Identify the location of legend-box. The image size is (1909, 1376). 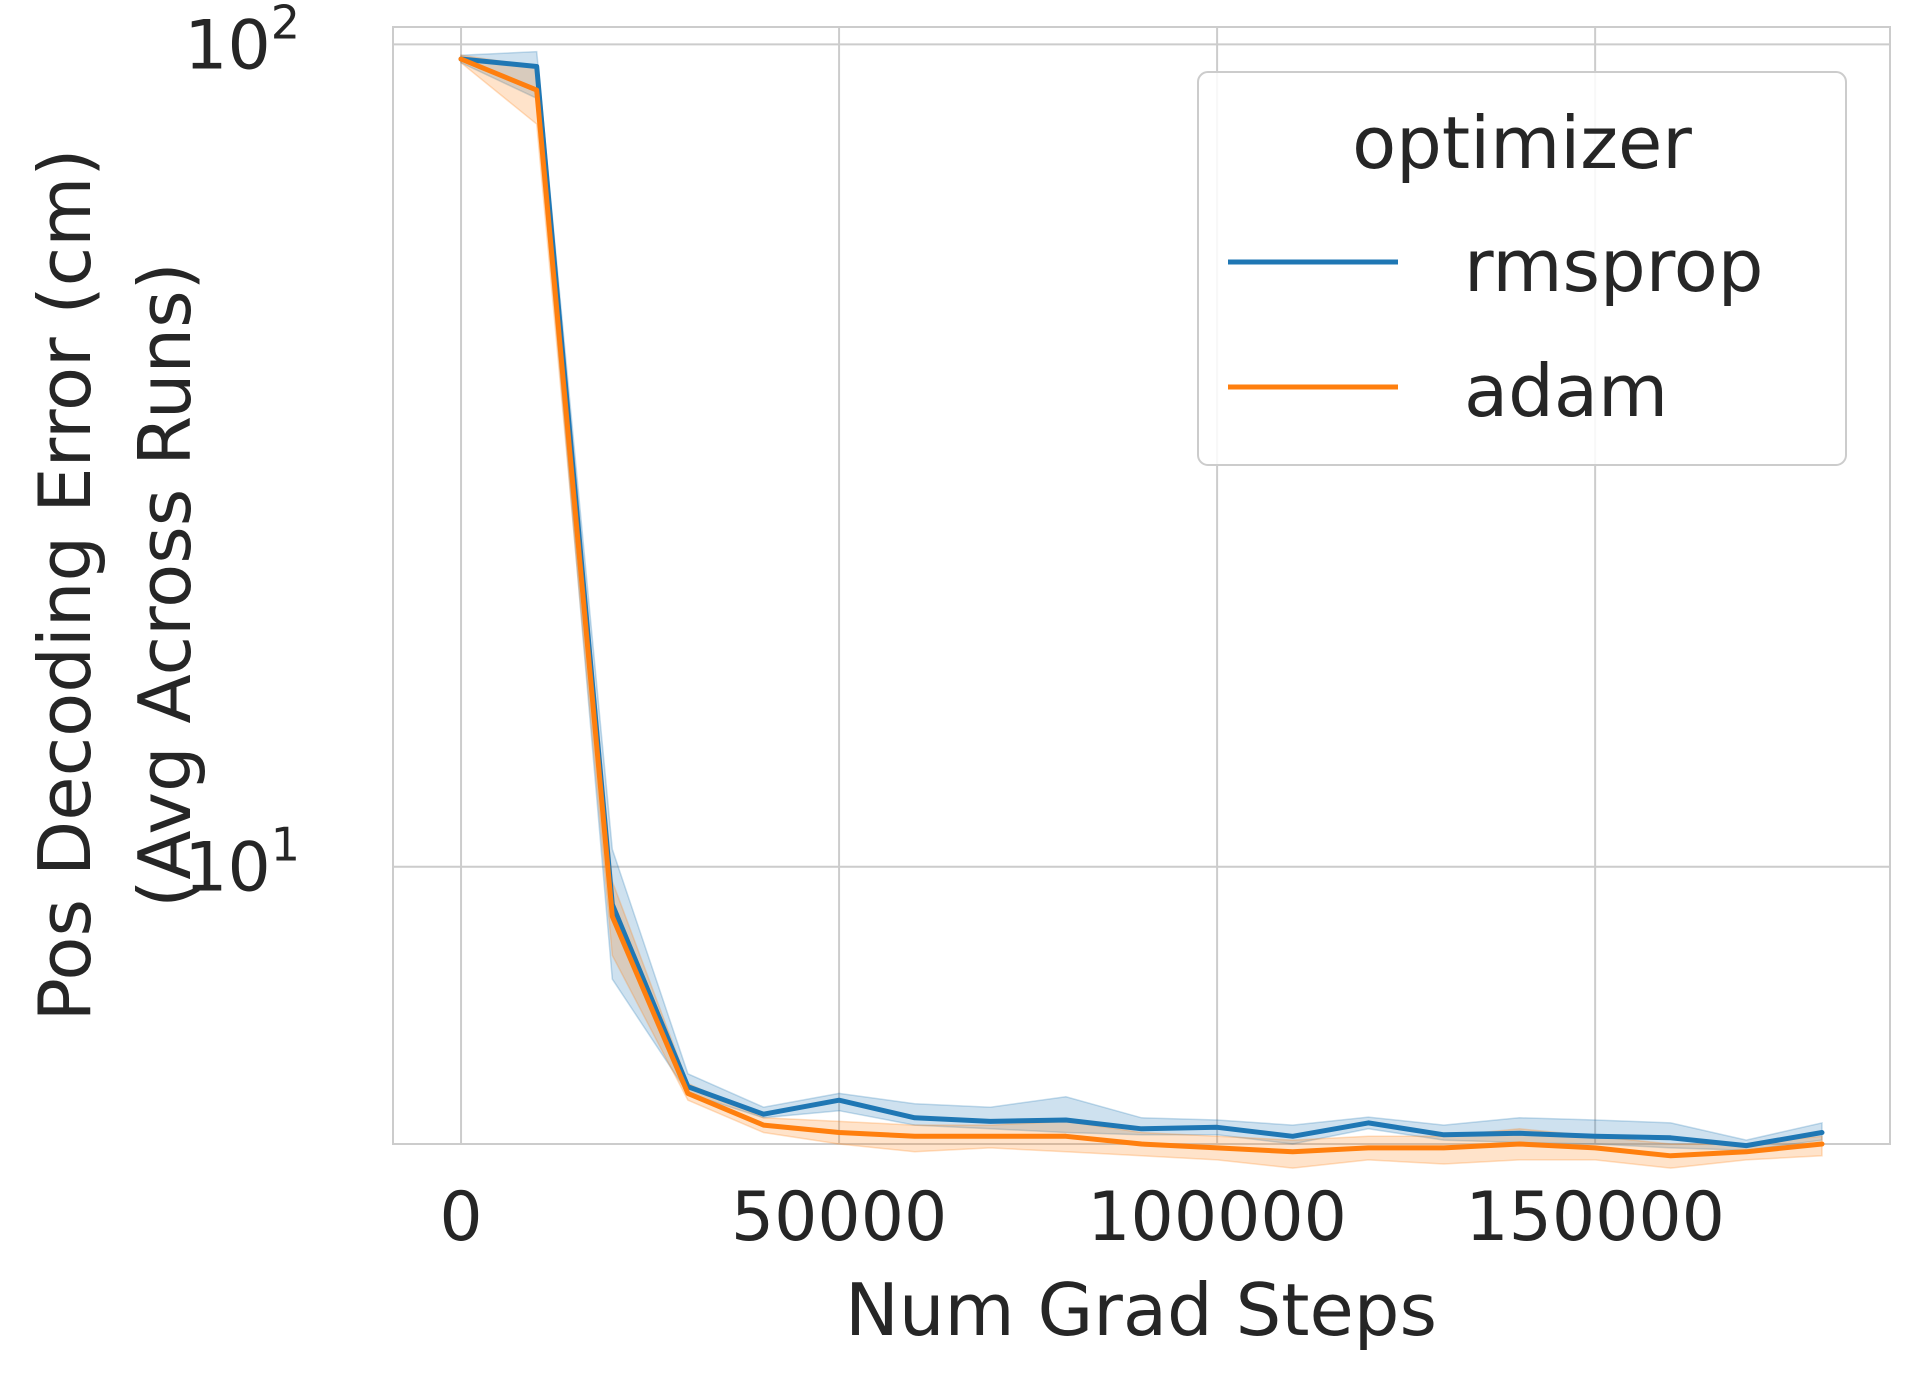
(1522, 268).